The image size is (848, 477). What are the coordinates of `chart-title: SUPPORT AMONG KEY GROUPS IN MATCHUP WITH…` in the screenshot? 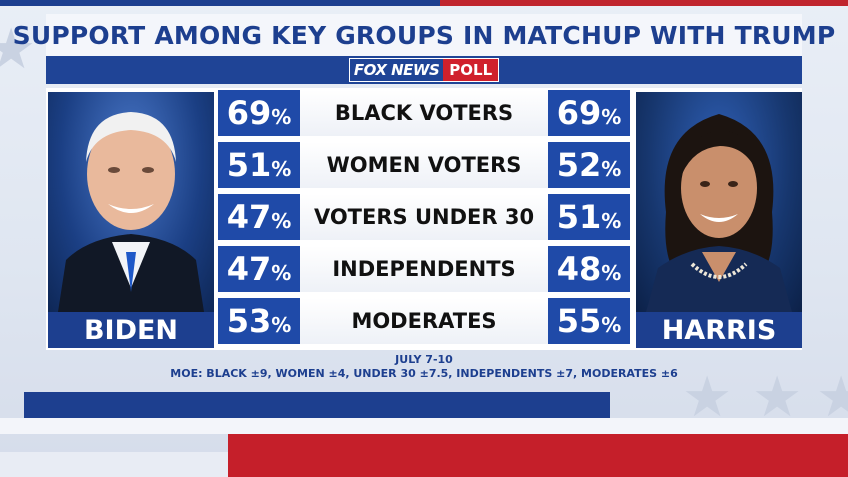 It's located at (424, 35).